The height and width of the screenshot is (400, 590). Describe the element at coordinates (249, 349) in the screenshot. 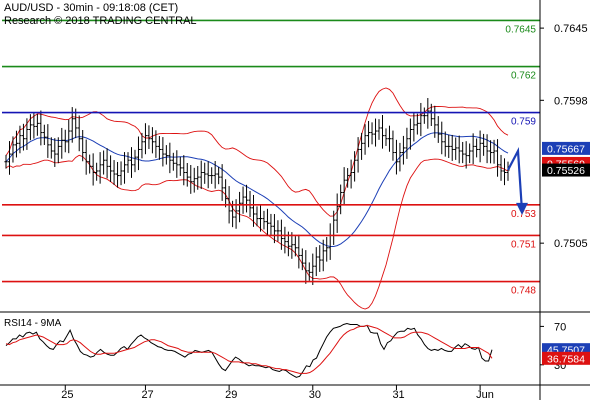

I see `rsi-series-line` at that location.